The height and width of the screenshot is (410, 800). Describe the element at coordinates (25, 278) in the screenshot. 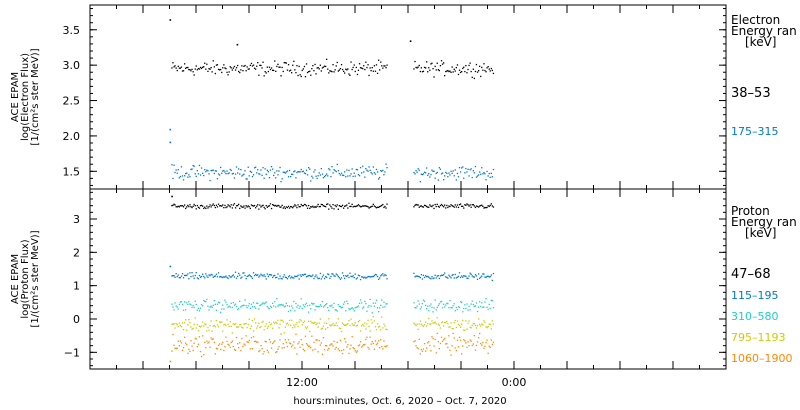

I see `y-axis-label-line: log(Proton Flux)` at that location.